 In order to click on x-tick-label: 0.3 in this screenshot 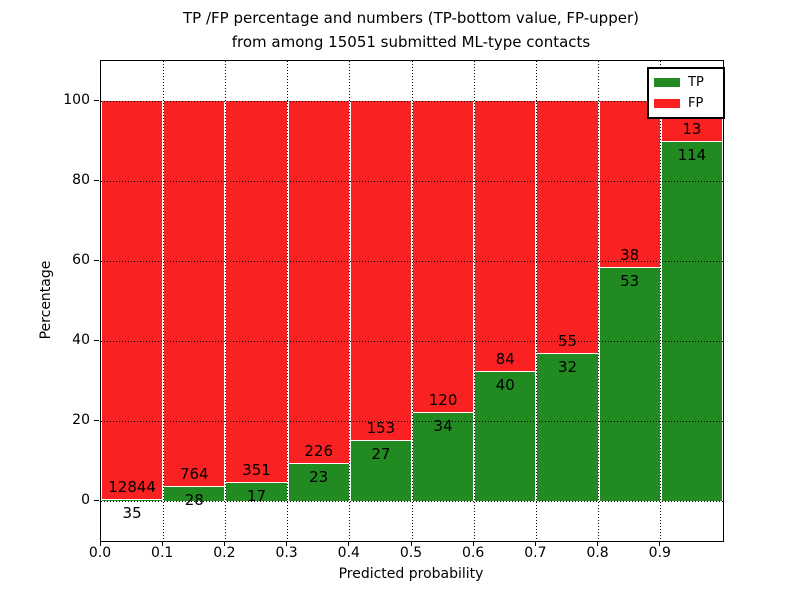, I will do `click(286, 553)`.